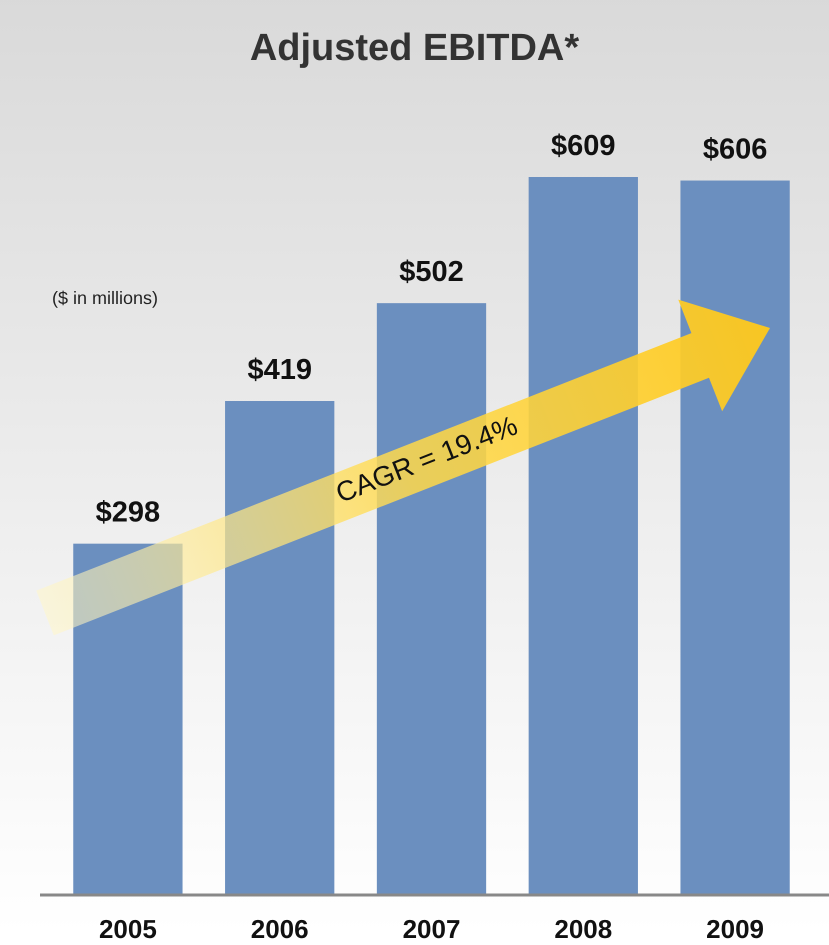  What do you see at coordinates (583, 146) in the screenshot?
I see `data-label: $609` at bounding box center [583, 146].